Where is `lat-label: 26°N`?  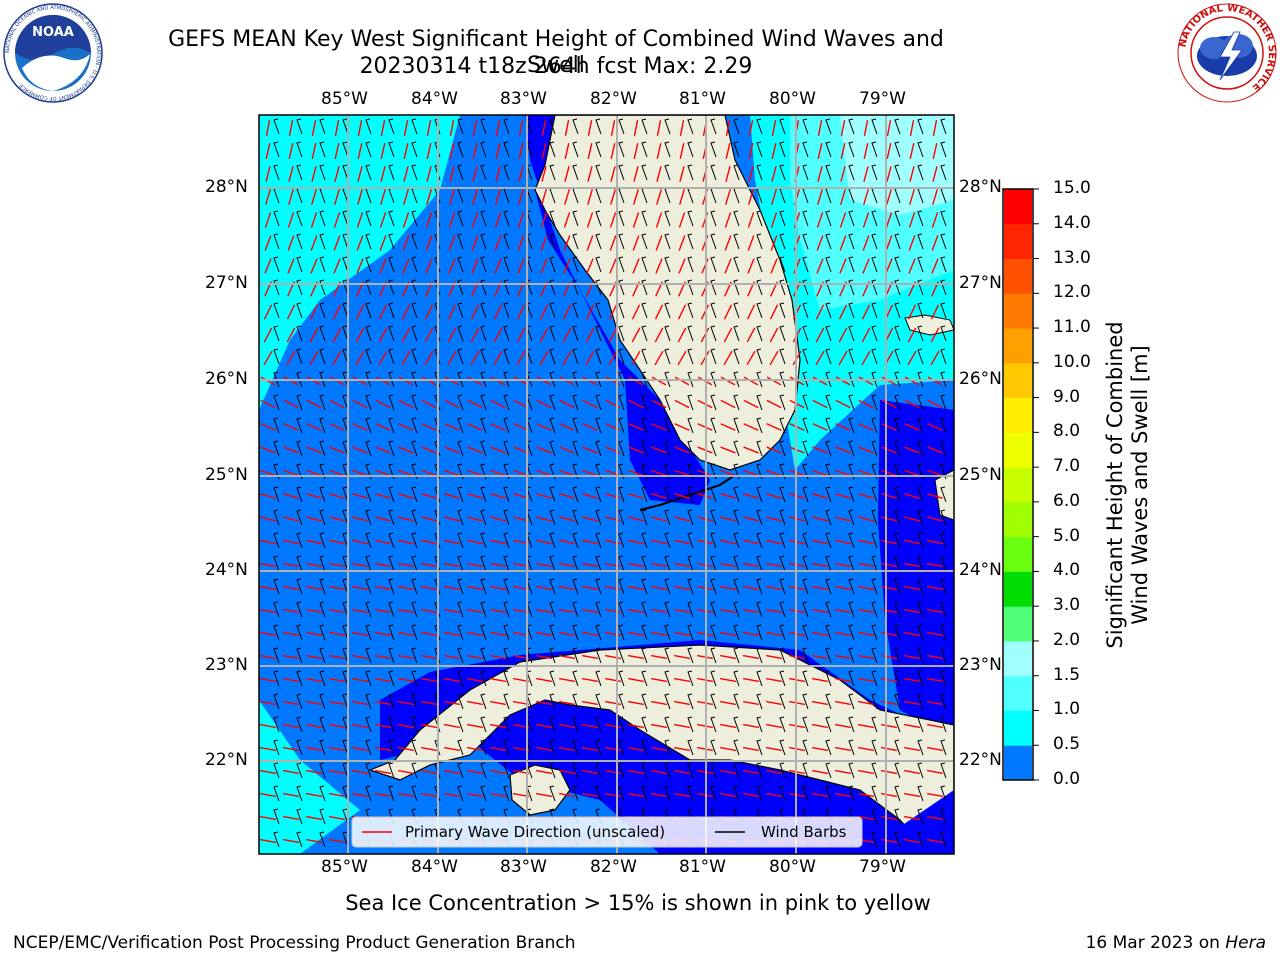
lat-label: 26°N is located at coordinates (226, 379).